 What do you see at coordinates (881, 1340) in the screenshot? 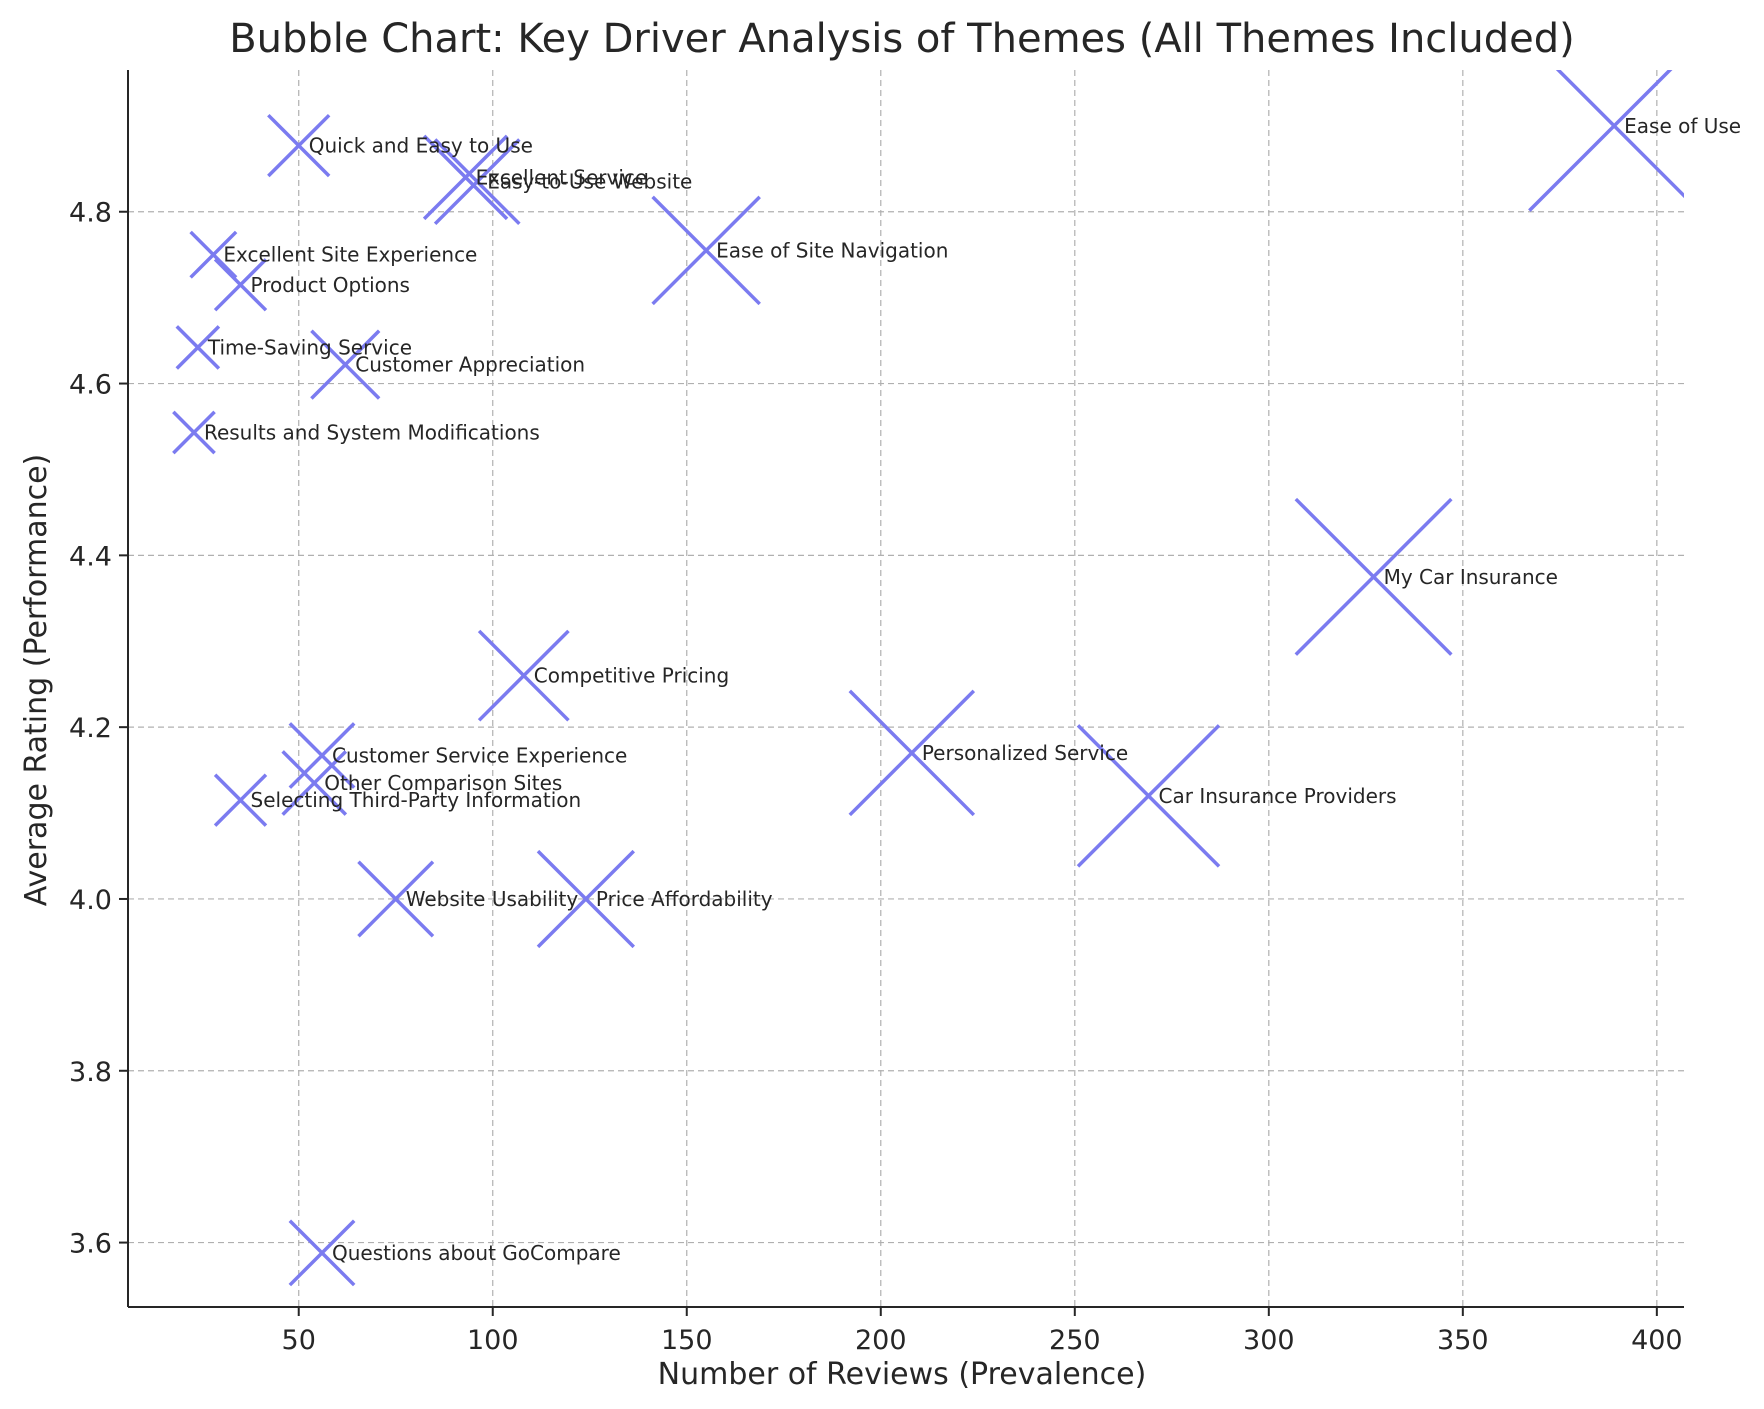
I see `x-tick-label: 200` at bounding box center [881, 1340].